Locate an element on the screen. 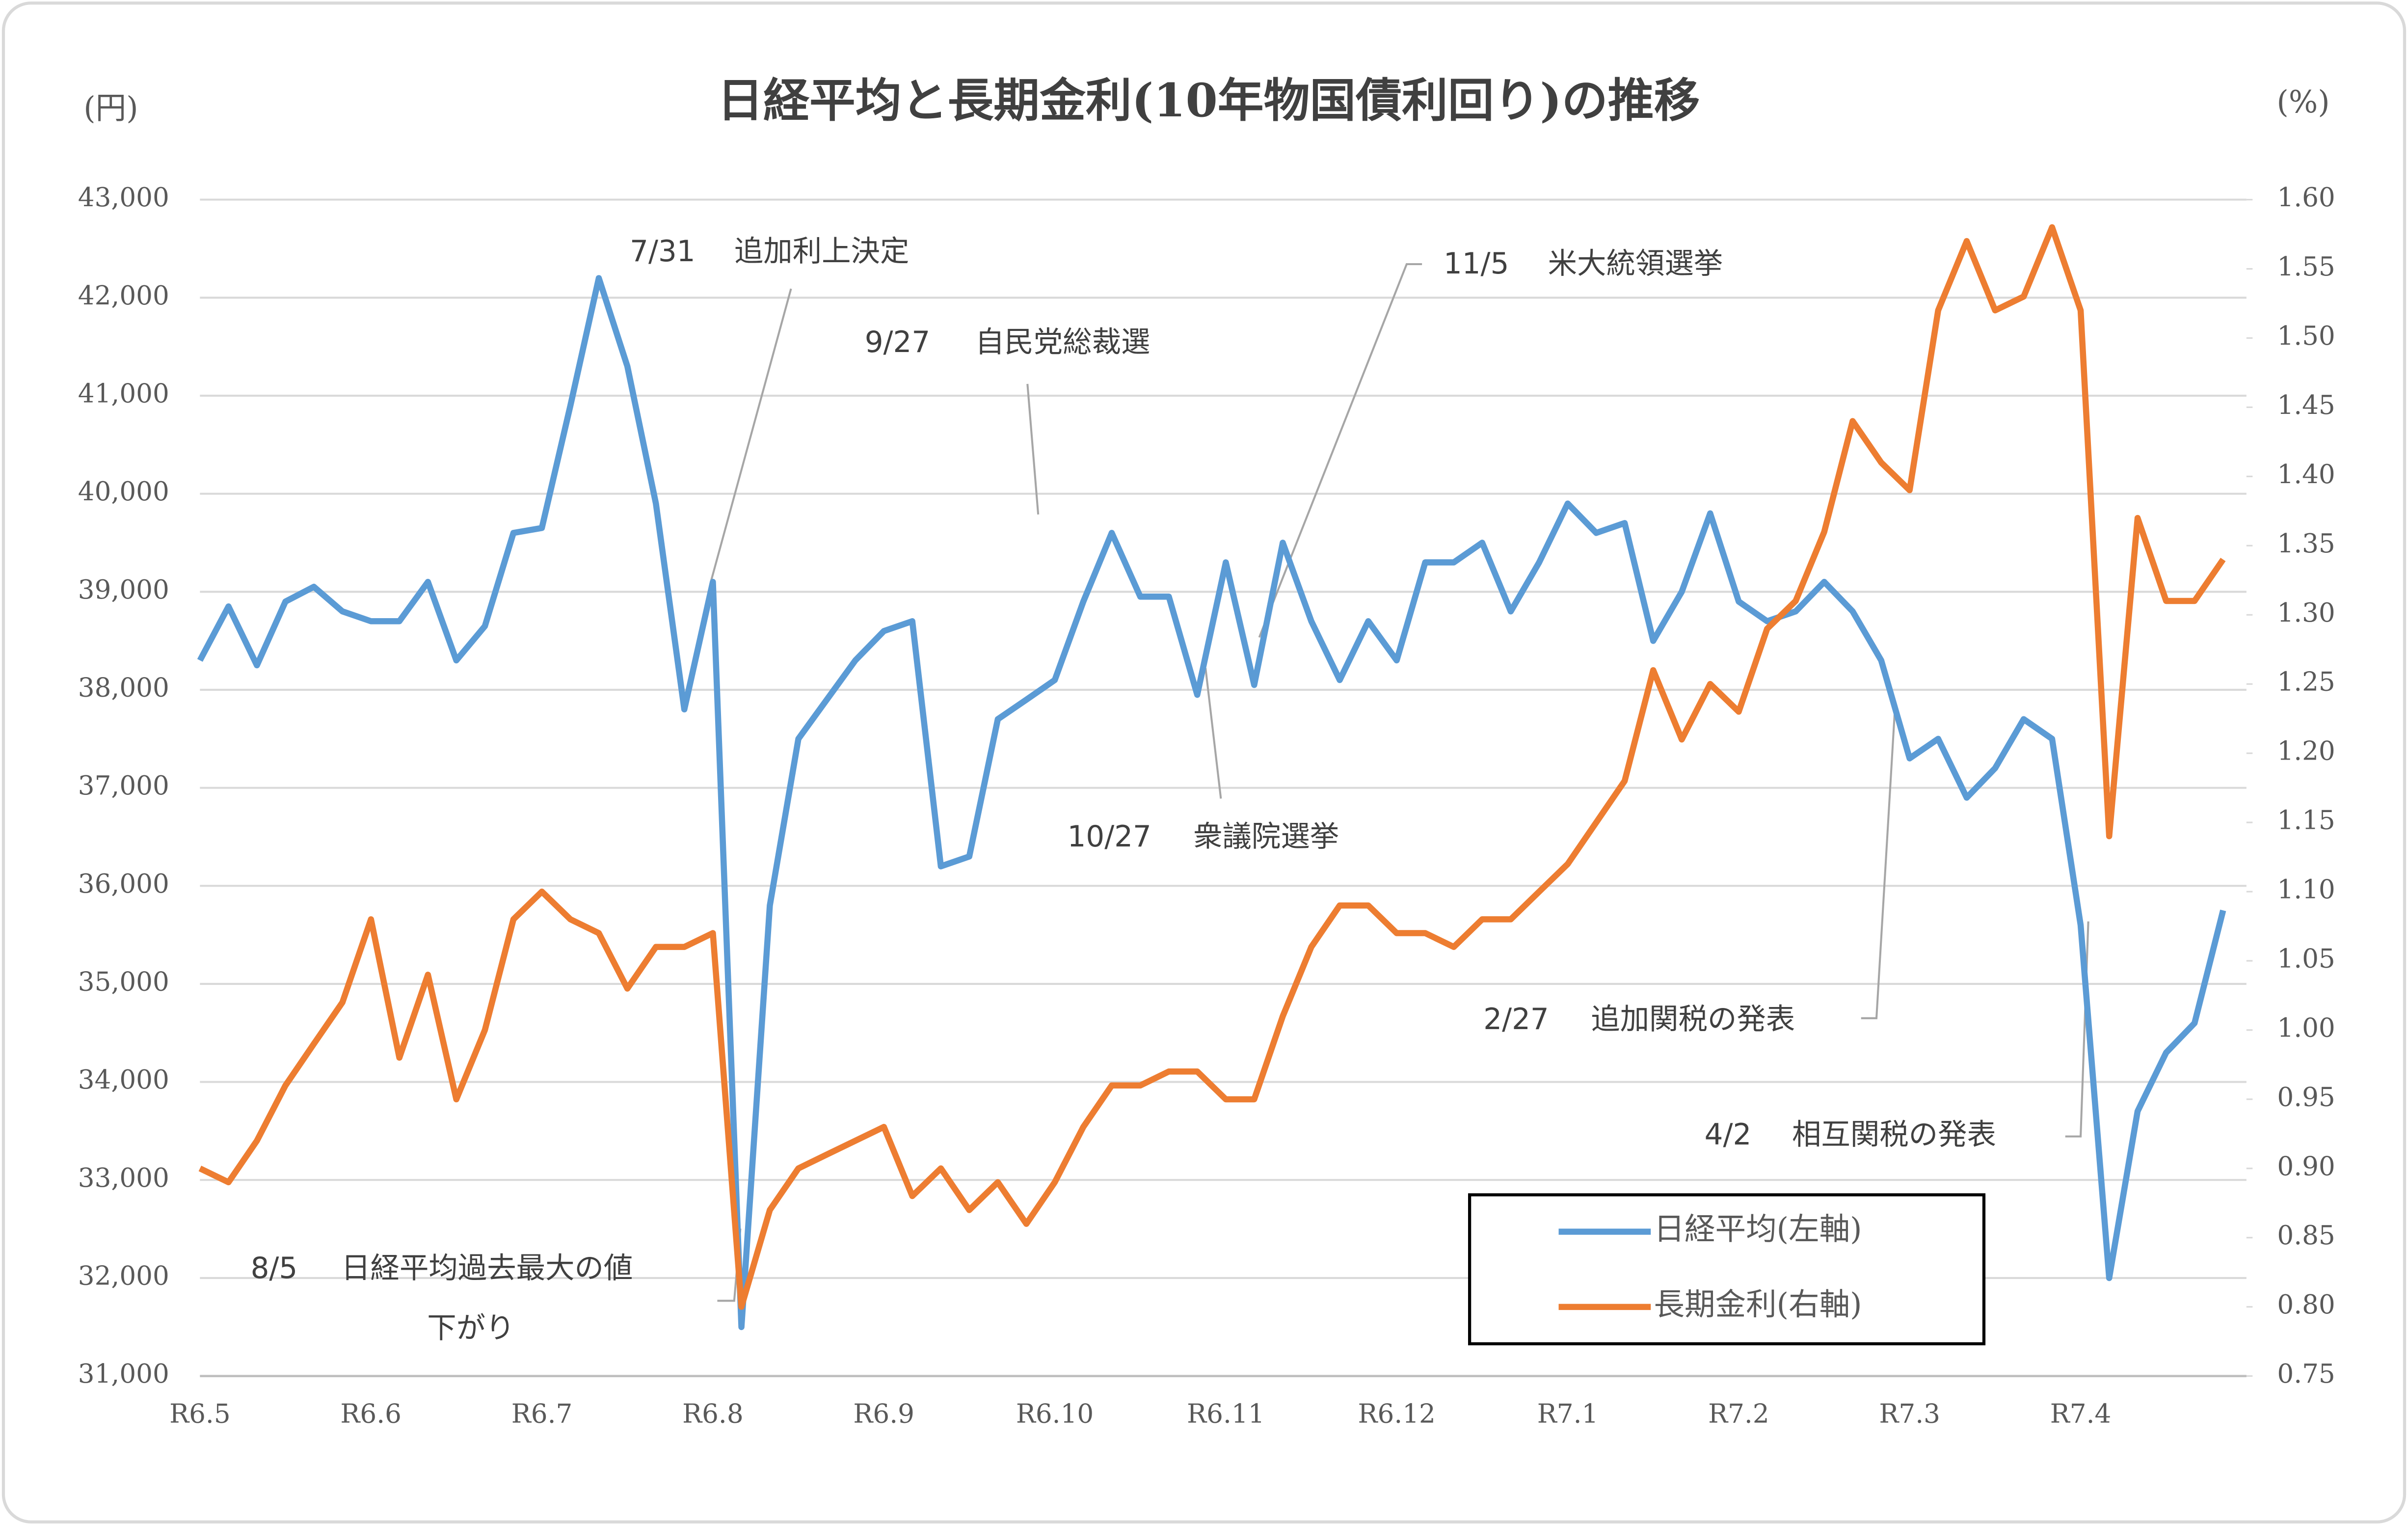 Image resolution: width=2408 pixels, height=1525 pixels. chart-title: 日経平均と長期金利(10年物国債利回り)の推移 is located at coordinates (1208, 101).